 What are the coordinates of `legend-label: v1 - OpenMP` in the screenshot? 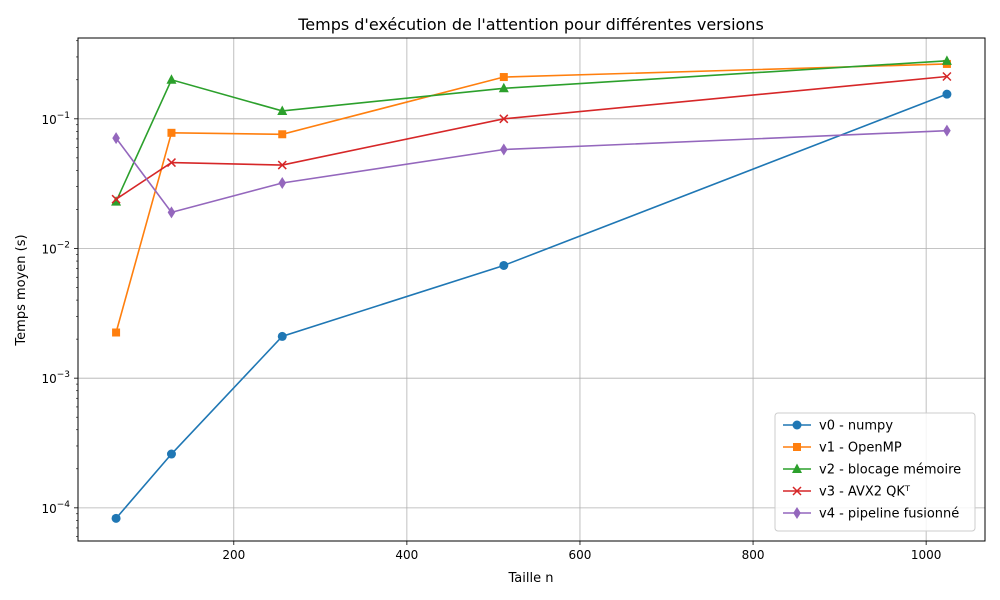 It's located at (860, 448).